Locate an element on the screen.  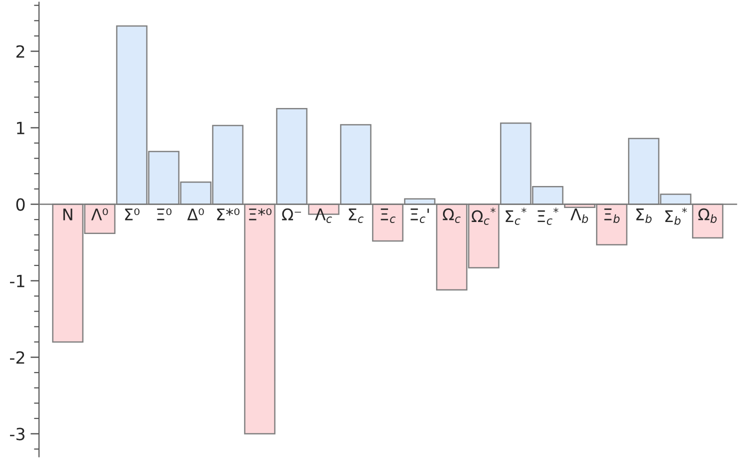
y-tick-label: 2 is located at coordinates (20, 51).